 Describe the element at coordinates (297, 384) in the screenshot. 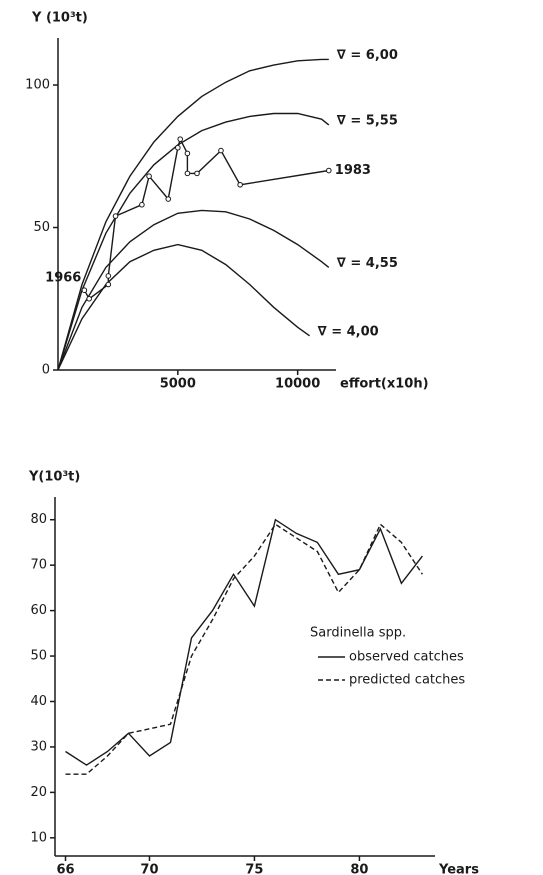

I see `x-tick-label: 10000` at that location.